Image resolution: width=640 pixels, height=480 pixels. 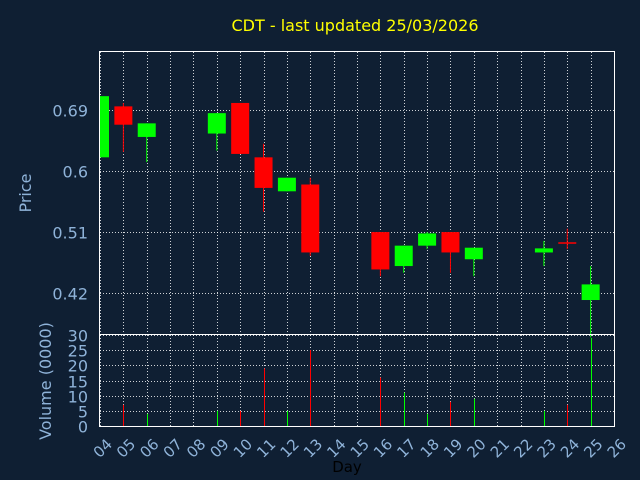 What do you see at coordinates (45, 381) in the screenshot?
I see `volume-axis-label: Volume (0000)` at bounding box center [45, 381].